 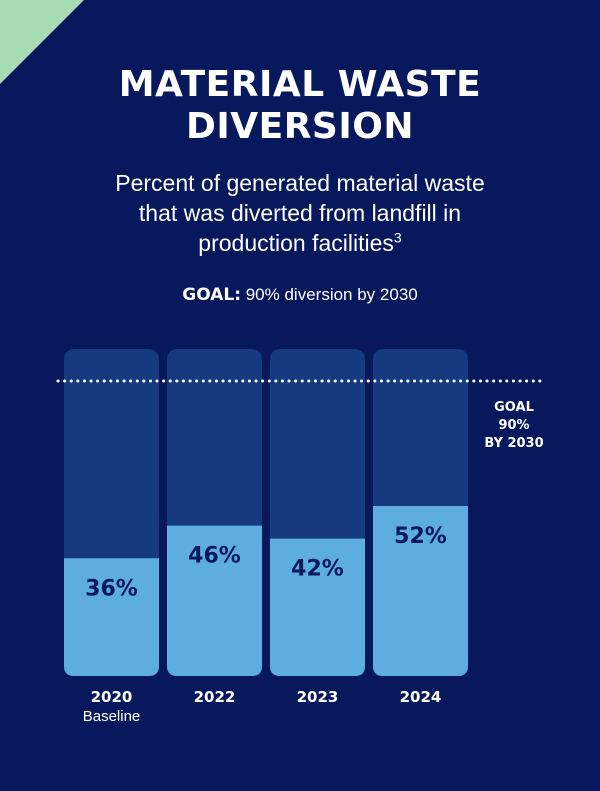 I want to click on chart-title: MATERIAL WASTE DIVERSION, so click(x=300, y=106).